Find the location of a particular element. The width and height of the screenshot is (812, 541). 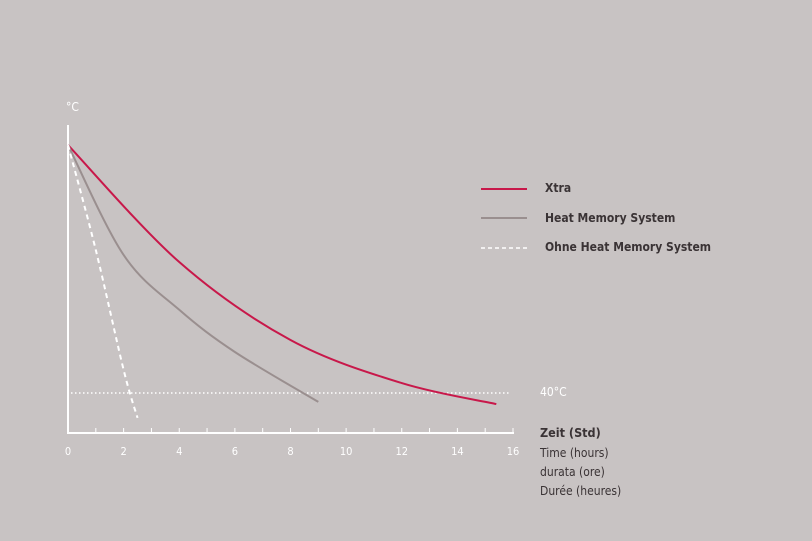

x-tick-label: 2 is located at coordinates (123, 451).